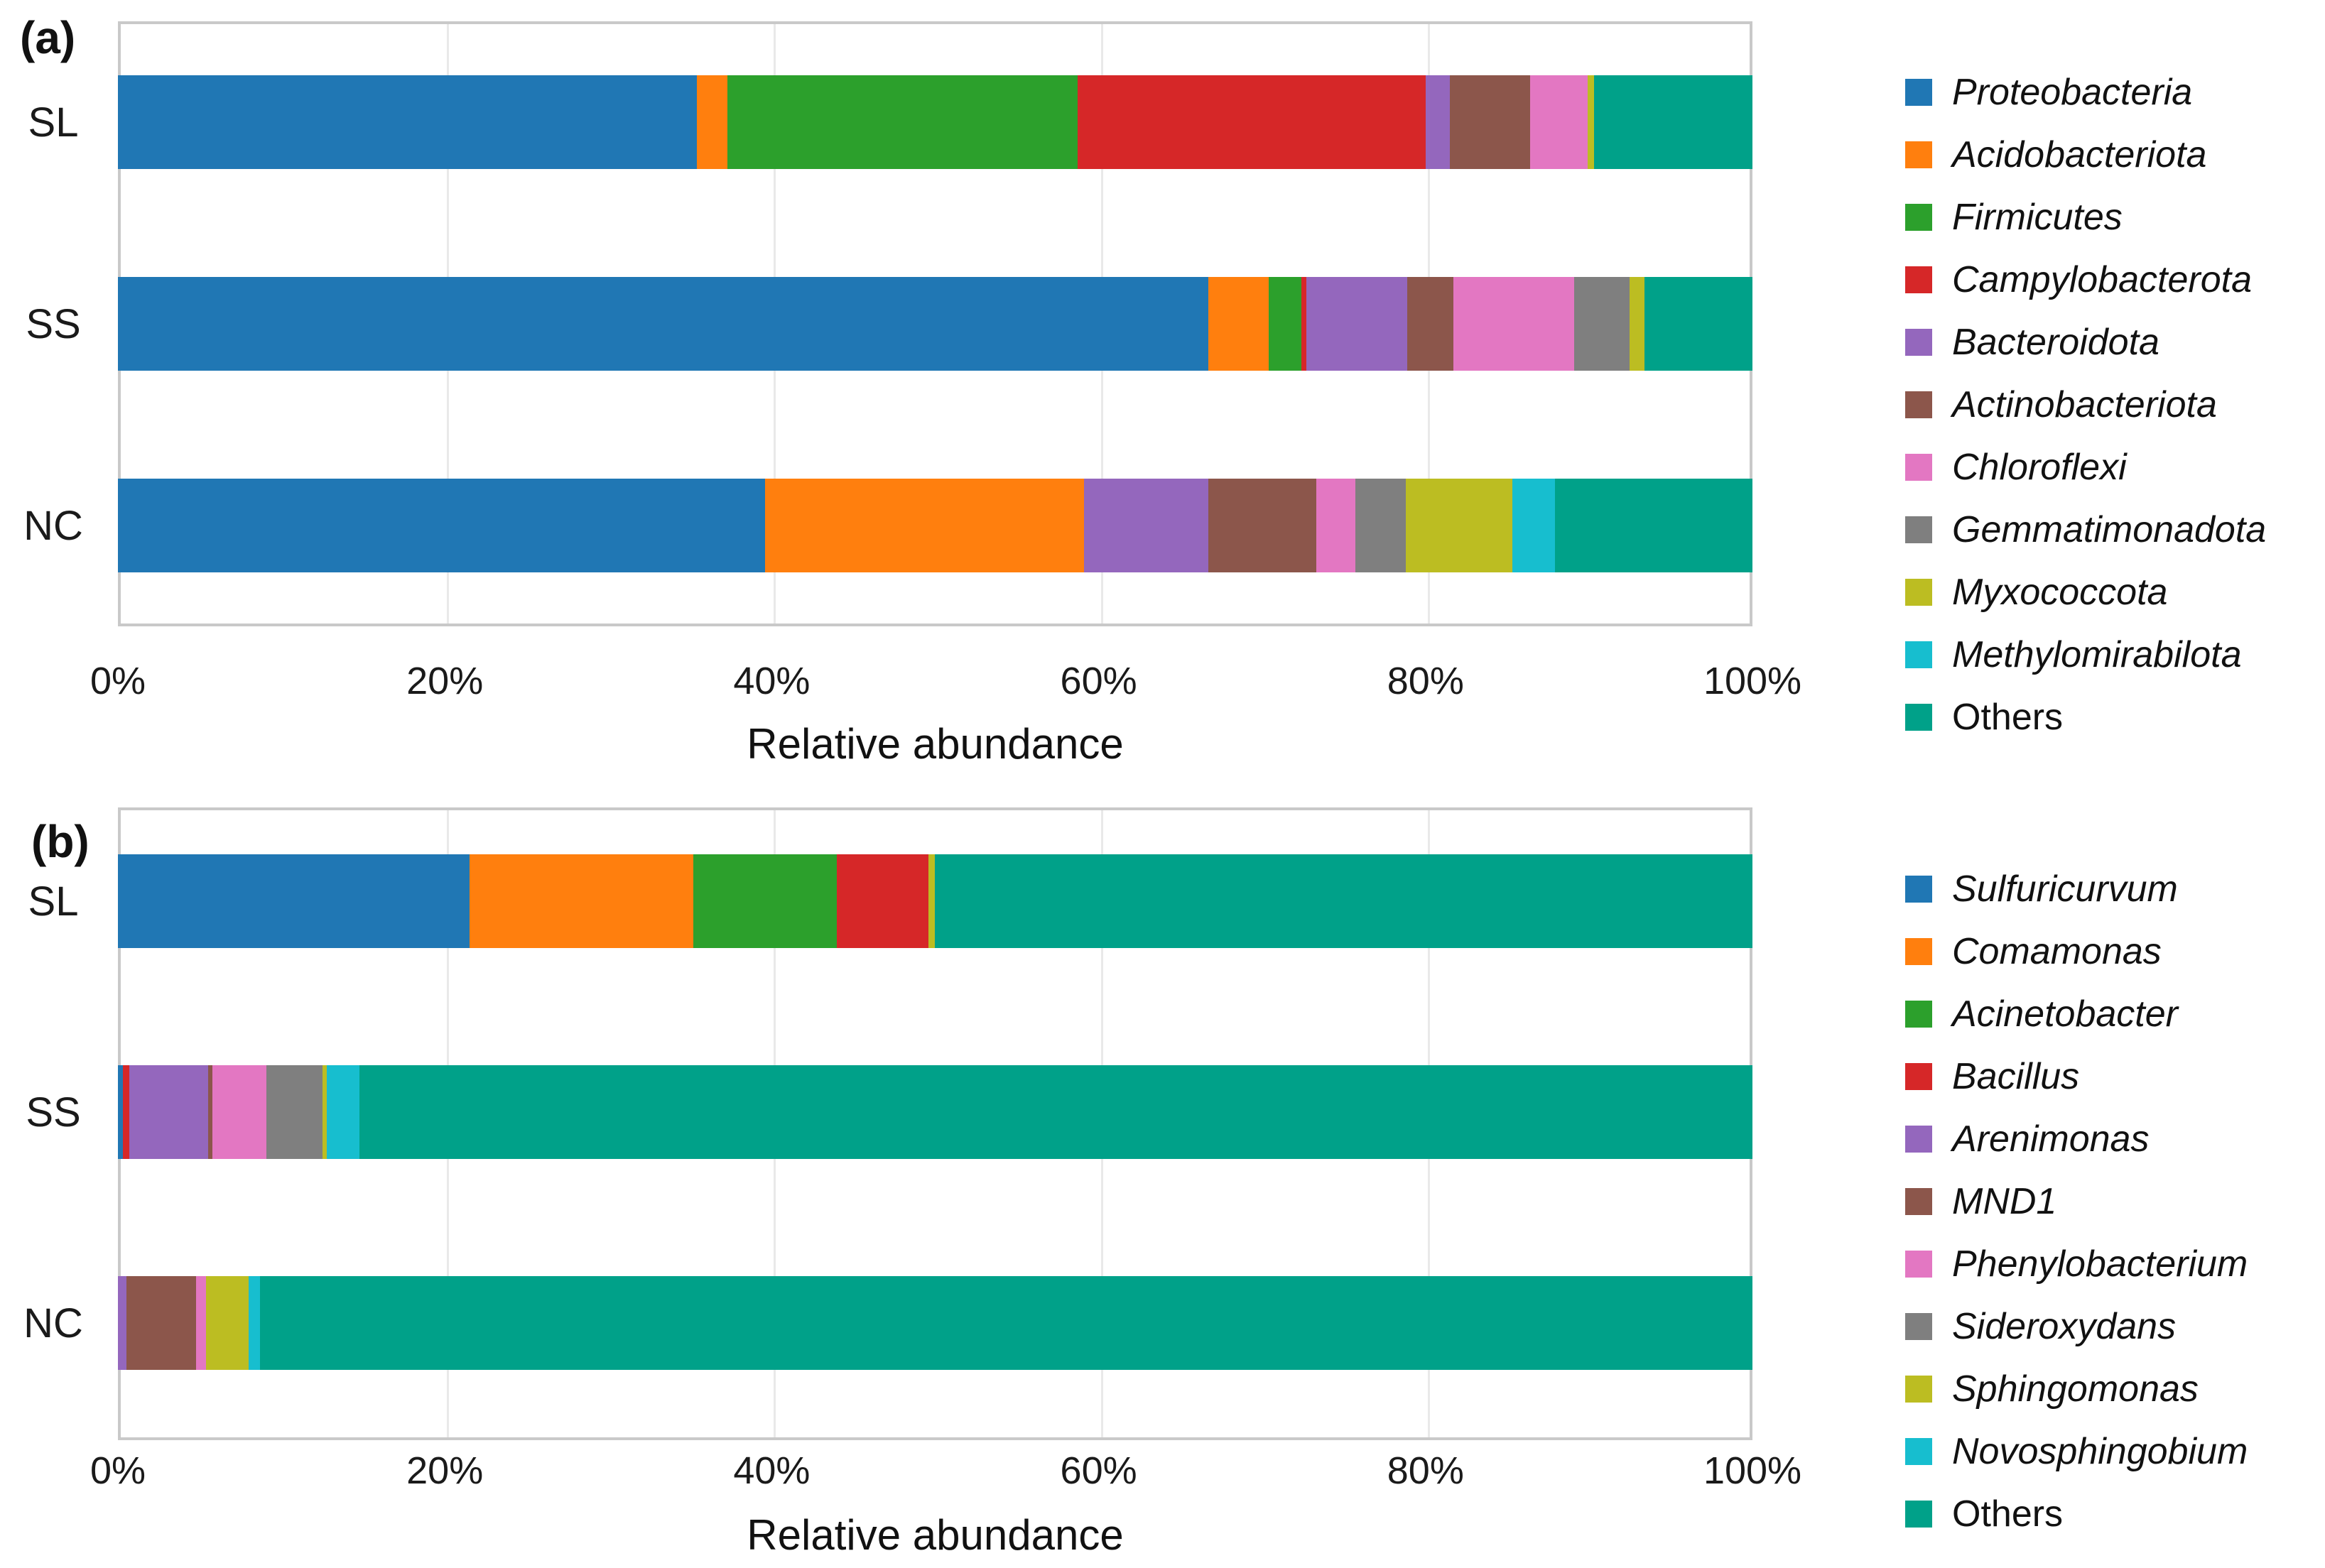  I want to click on legend-item-Proteobacteria: Proteobacteria, so click(2085, 92).